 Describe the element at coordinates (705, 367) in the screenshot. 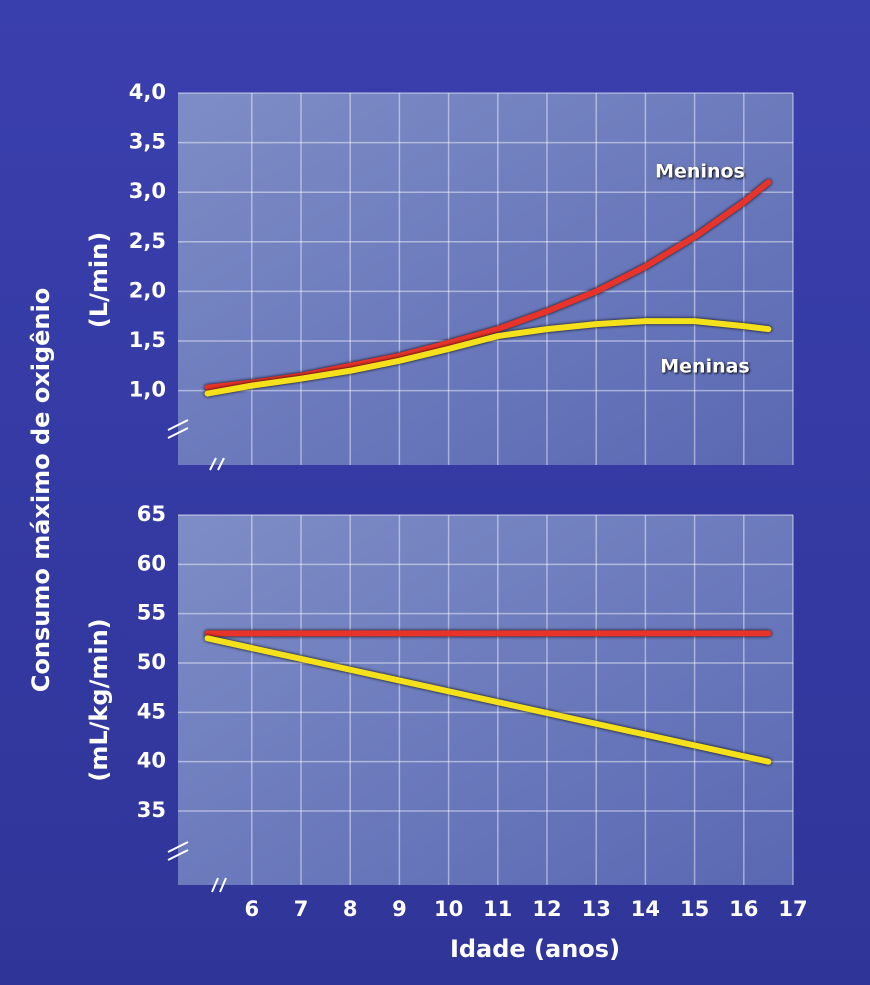

I see `series-label: Meninas` at that location.